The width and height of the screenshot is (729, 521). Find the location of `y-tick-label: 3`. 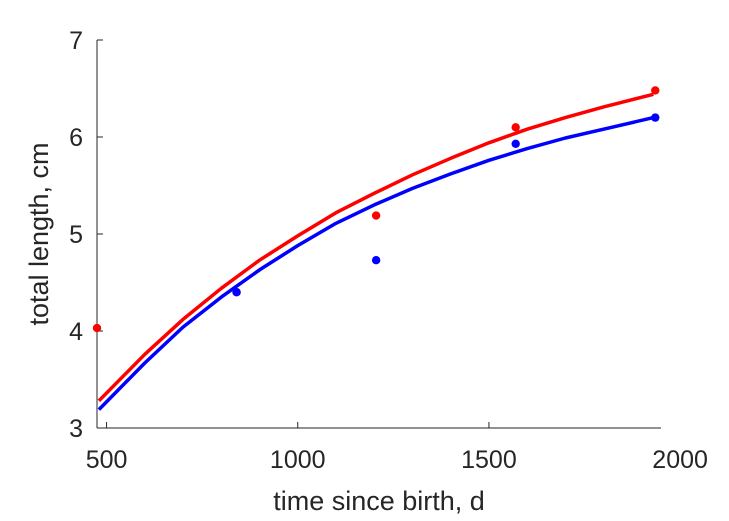

y-tick-label: 3 is located at coordinates (76, 429).